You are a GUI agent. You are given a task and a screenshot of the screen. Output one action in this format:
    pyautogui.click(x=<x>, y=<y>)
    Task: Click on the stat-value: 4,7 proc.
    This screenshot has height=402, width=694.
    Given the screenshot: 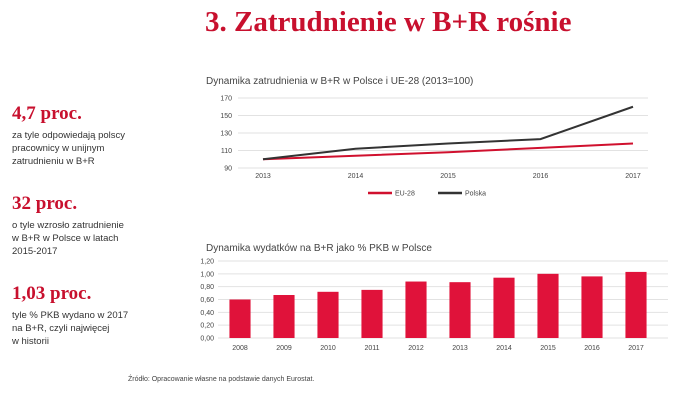 What is the action you would take?
    pyautogui.click(x=47, y=113)
    